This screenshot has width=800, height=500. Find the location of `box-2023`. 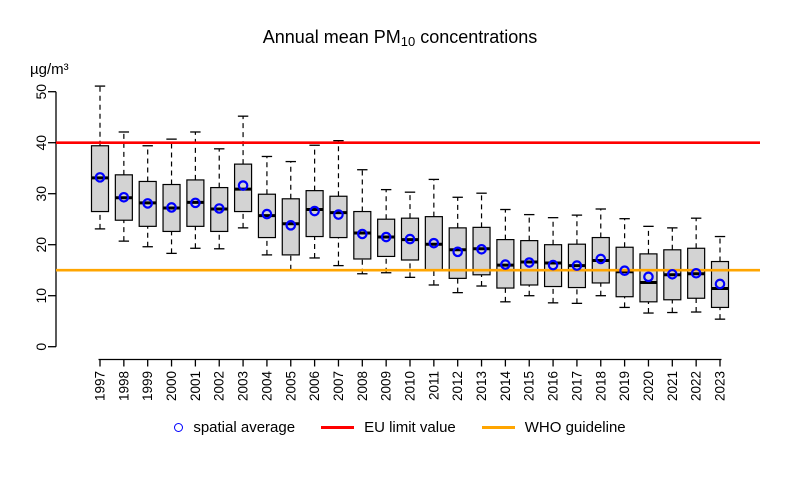

box-2023 is located at coordinates (720, 284).